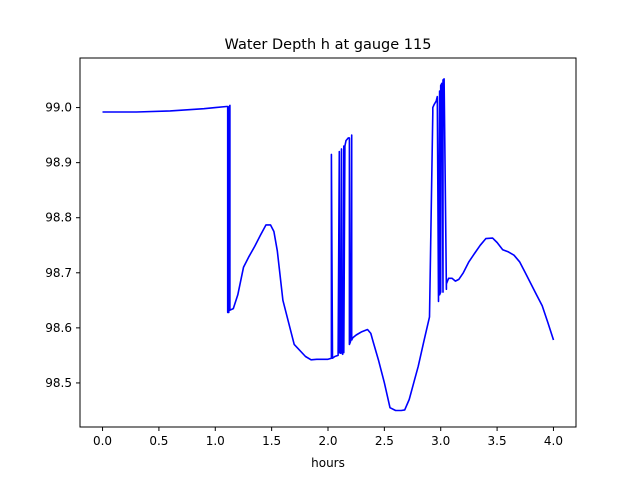  I want to click on y-tick-label: 98.8, so click(58, 218).